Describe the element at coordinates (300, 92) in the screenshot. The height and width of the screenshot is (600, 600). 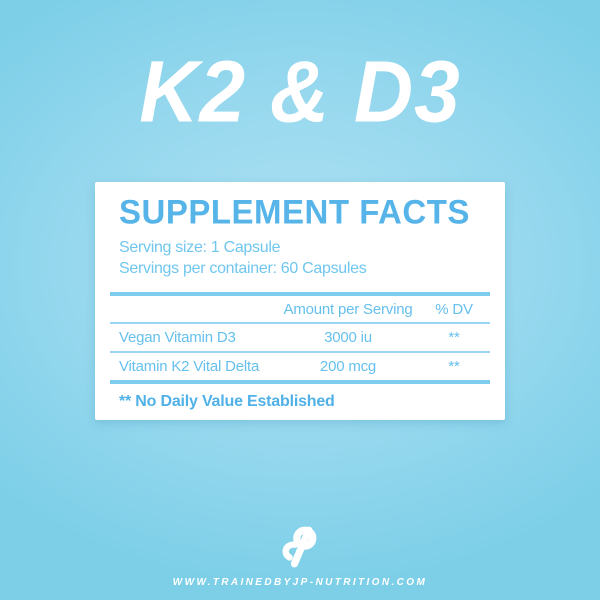
I see `product-title: K2 & D3` at that location.